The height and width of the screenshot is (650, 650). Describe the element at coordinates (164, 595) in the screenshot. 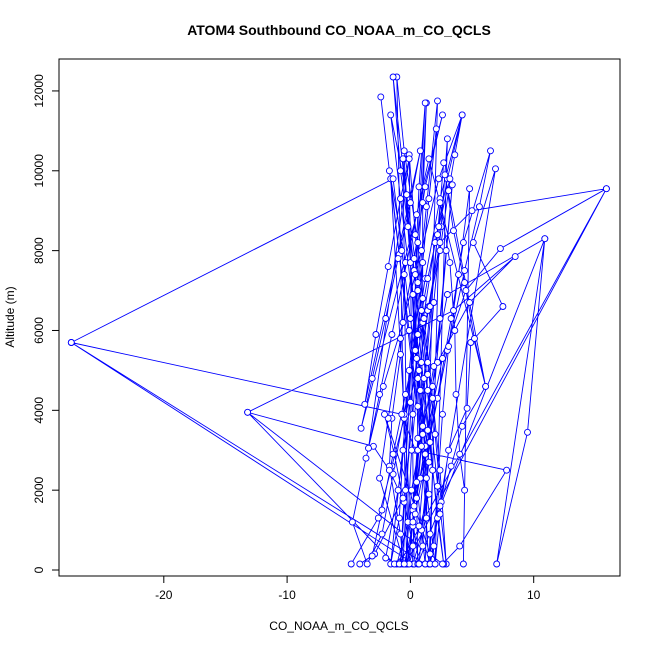

I see `x-tick-label: -20` at that location.